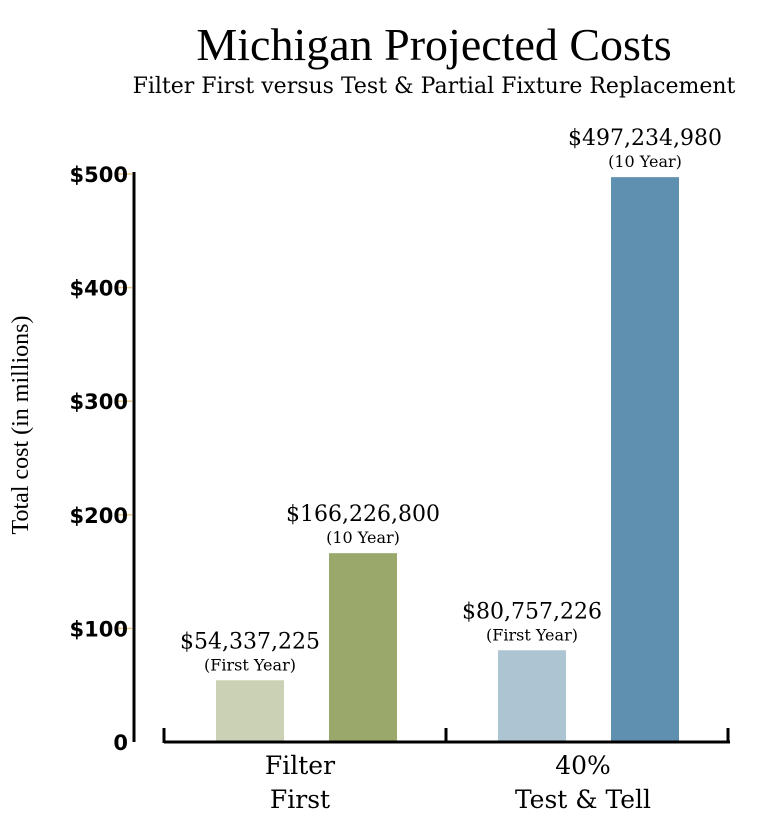  I want to click on y-tick-label: $300, so click(99, 402).